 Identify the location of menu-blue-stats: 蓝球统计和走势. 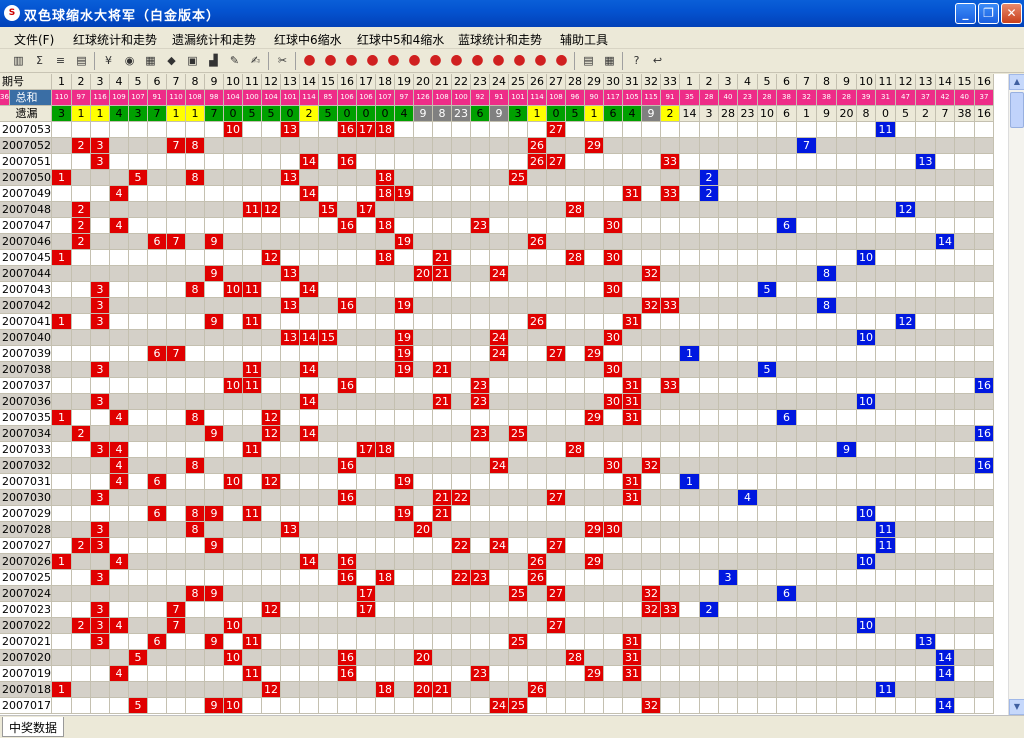
(500, 40).